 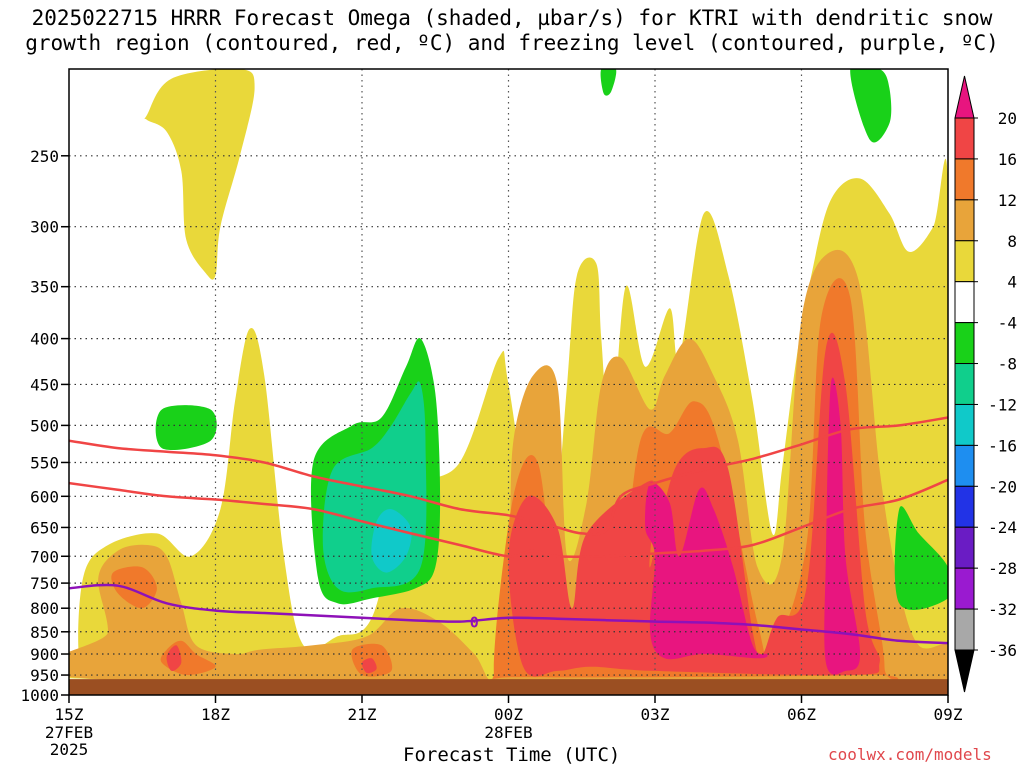 What do you see at coordinates (44, 287) in the screenshot?
I see `y-tick-label: 350` at bounding box center [44, 287].